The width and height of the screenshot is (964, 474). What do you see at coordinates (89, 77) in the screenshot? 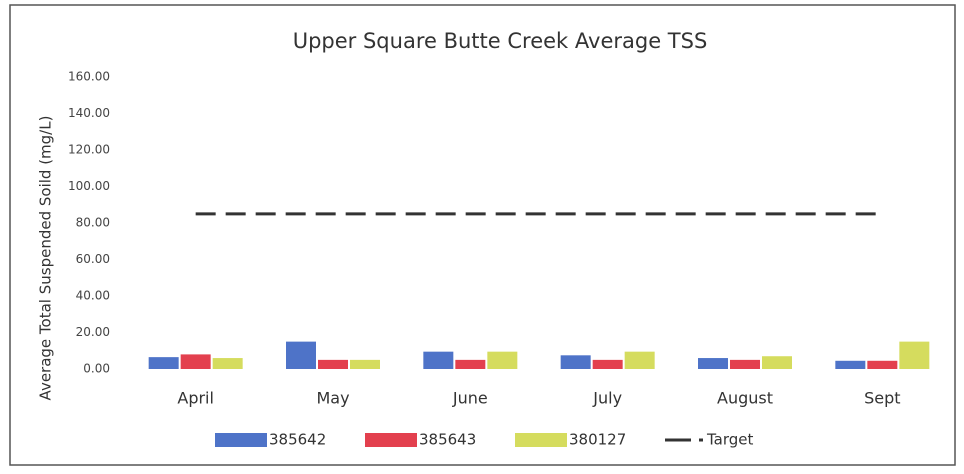
I see `y-tick-label: 160.00` at bounding box center [89, 77].